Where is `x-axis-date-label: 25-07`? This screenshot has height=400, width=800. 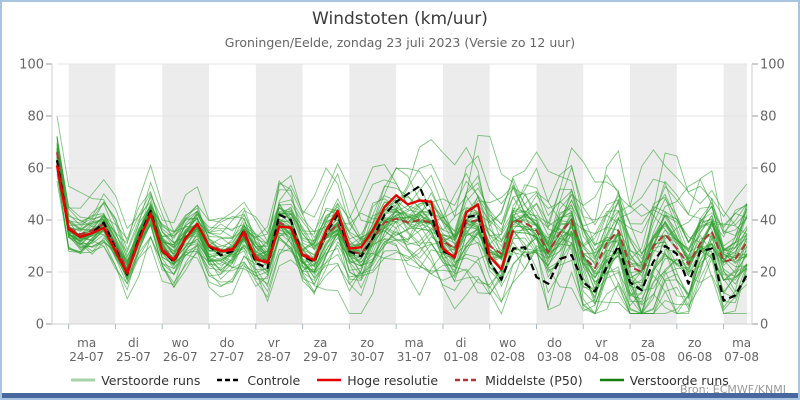
x-axis-date-label: 25-07 is located at coordinates (133, 357).